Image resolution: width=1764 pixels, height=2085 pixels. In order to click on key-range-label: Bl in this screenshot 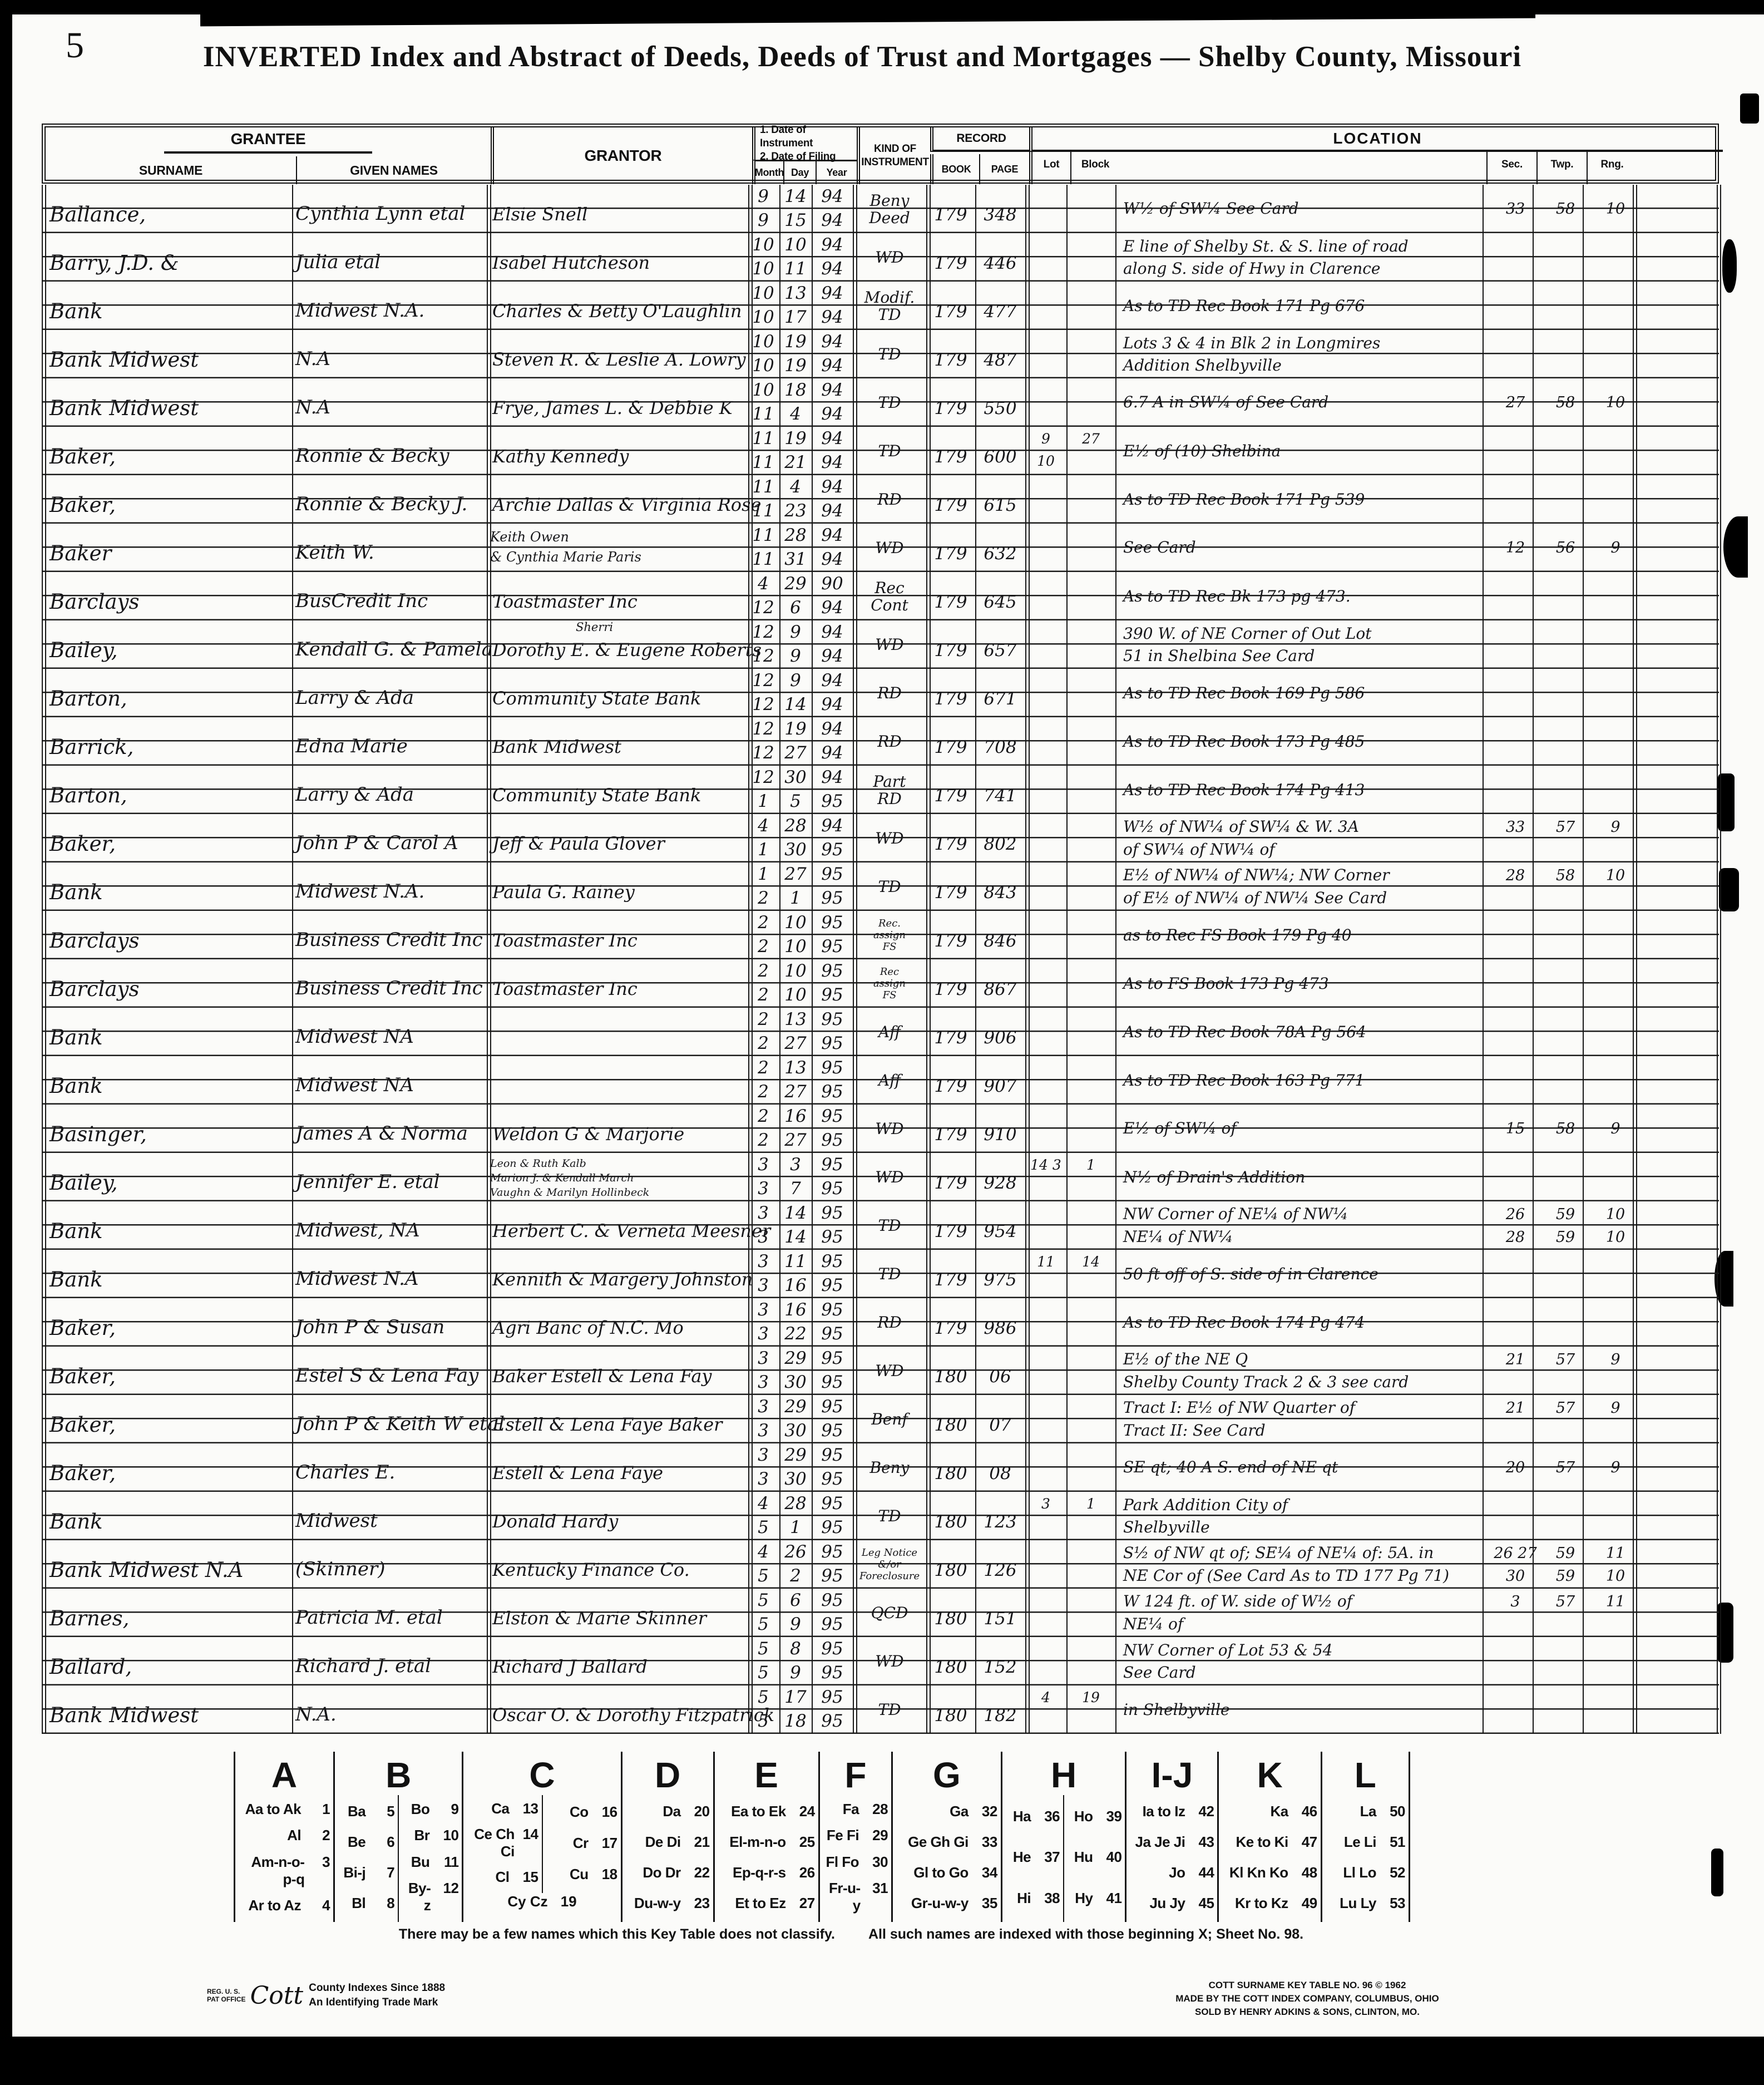, I will do `click(359, 1903)`.